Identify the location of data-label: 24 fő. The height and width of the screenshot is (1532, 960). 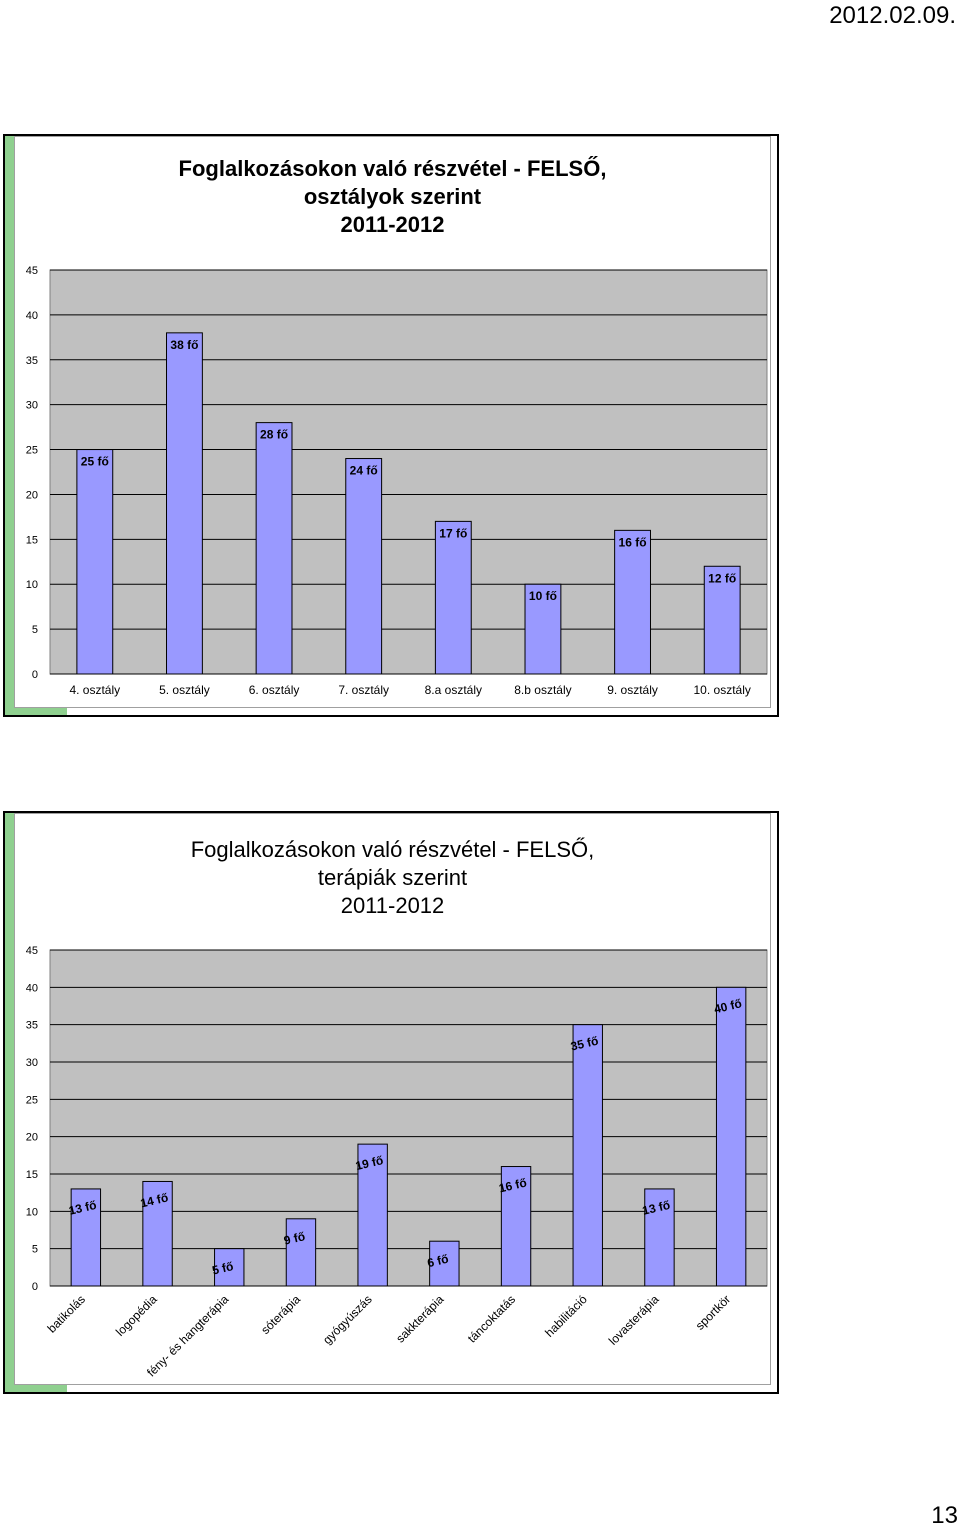
(364, 471).